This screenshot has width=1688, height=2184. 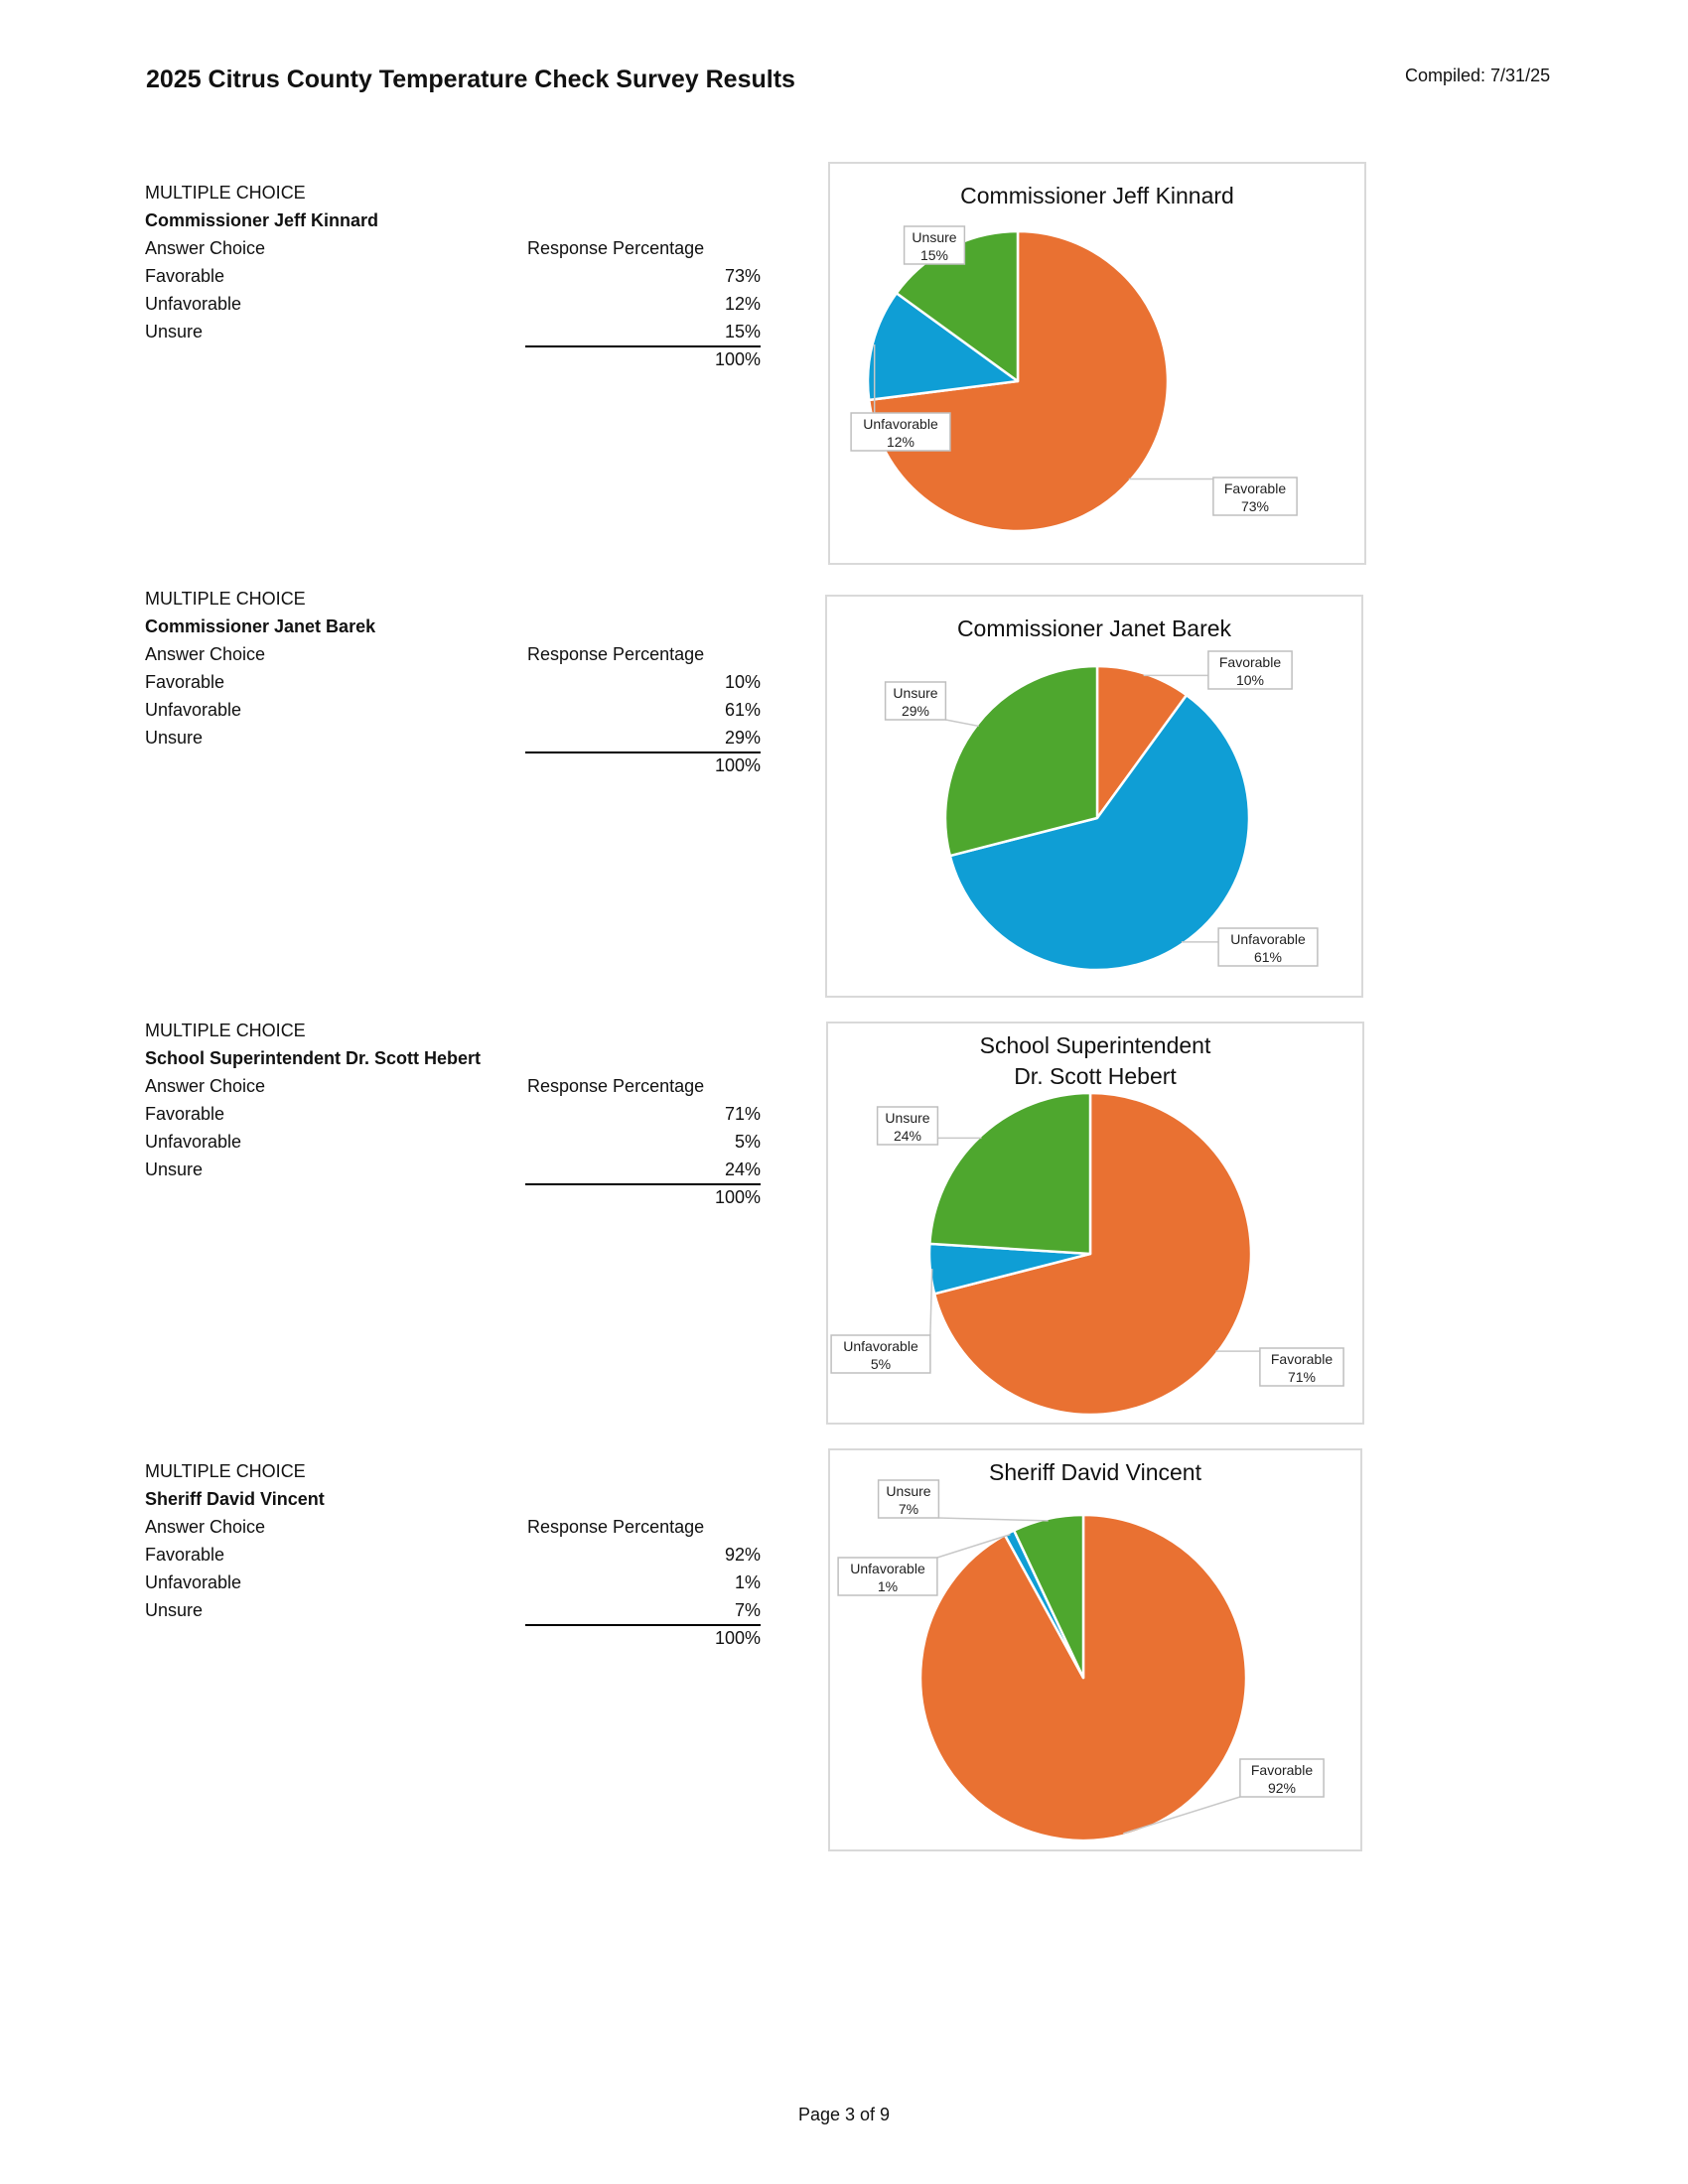 I want to click on data-label-unfavorable: Unfavorable 61%, so click(x=1268, y=947).